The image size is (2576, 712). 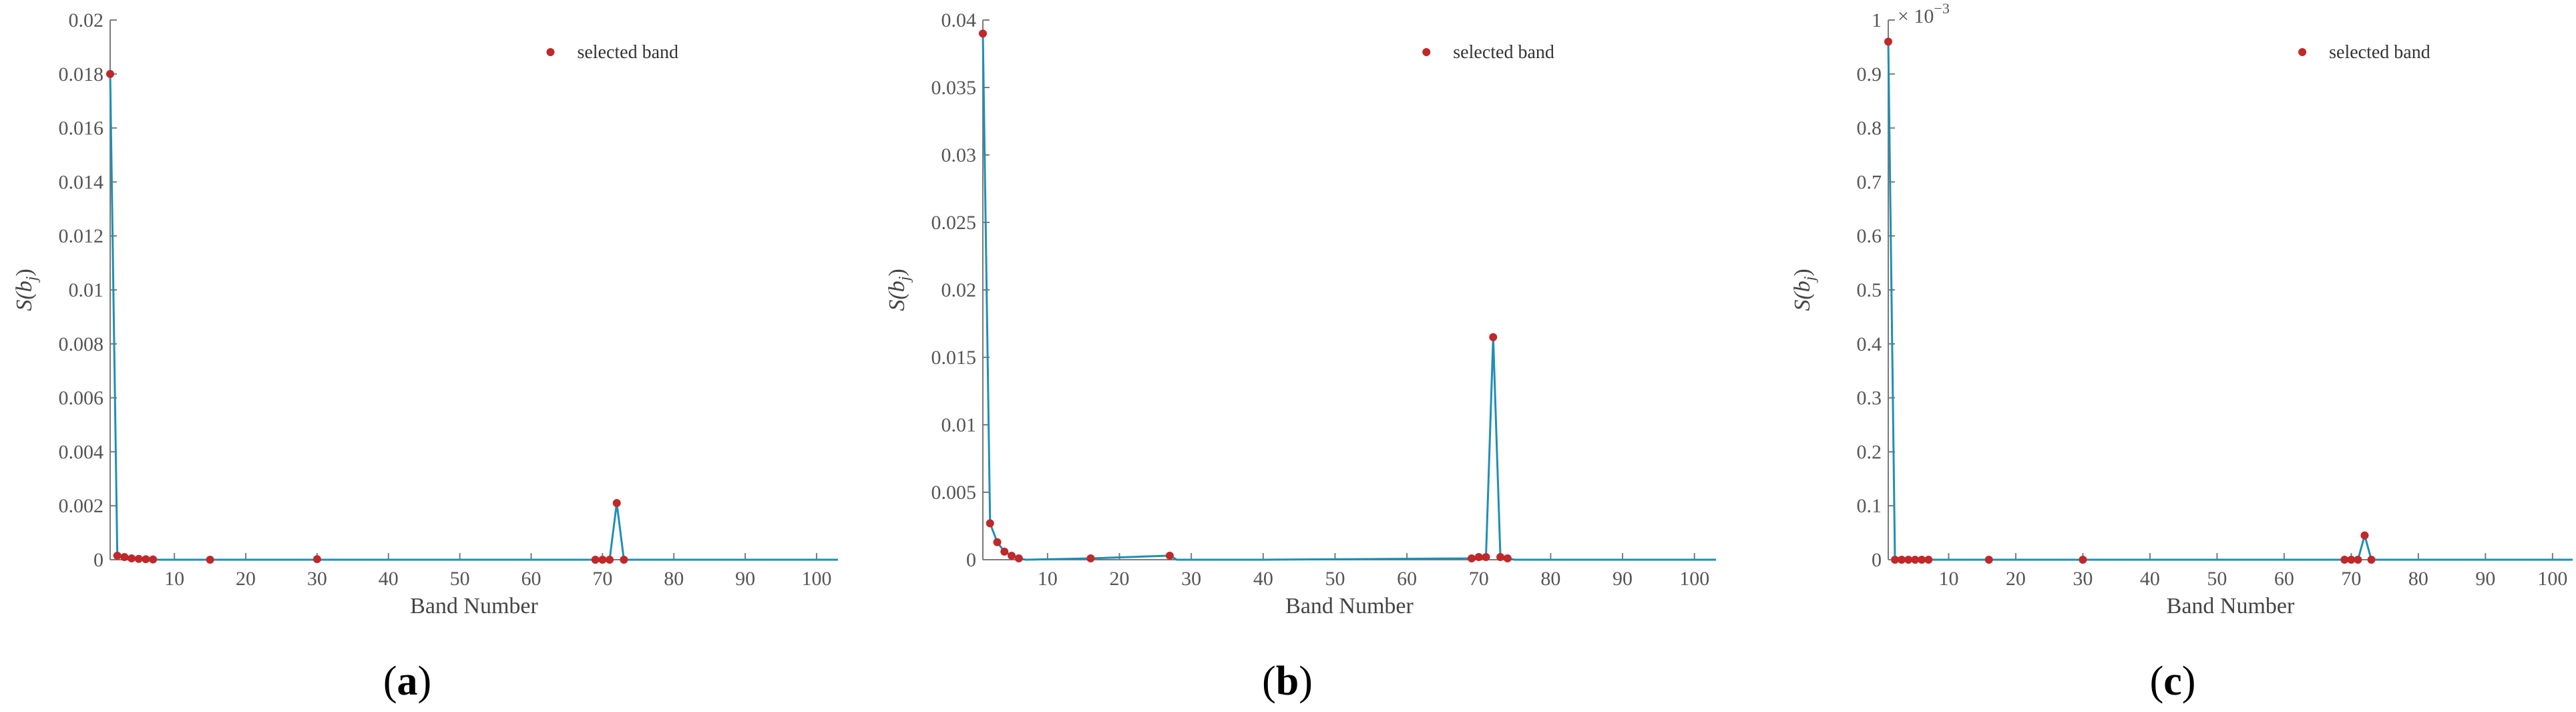 What do you see at coordinates (954, 223) in the screenshot?
I see `y-tick-label: 0.025` at bounding box center [954, 223].